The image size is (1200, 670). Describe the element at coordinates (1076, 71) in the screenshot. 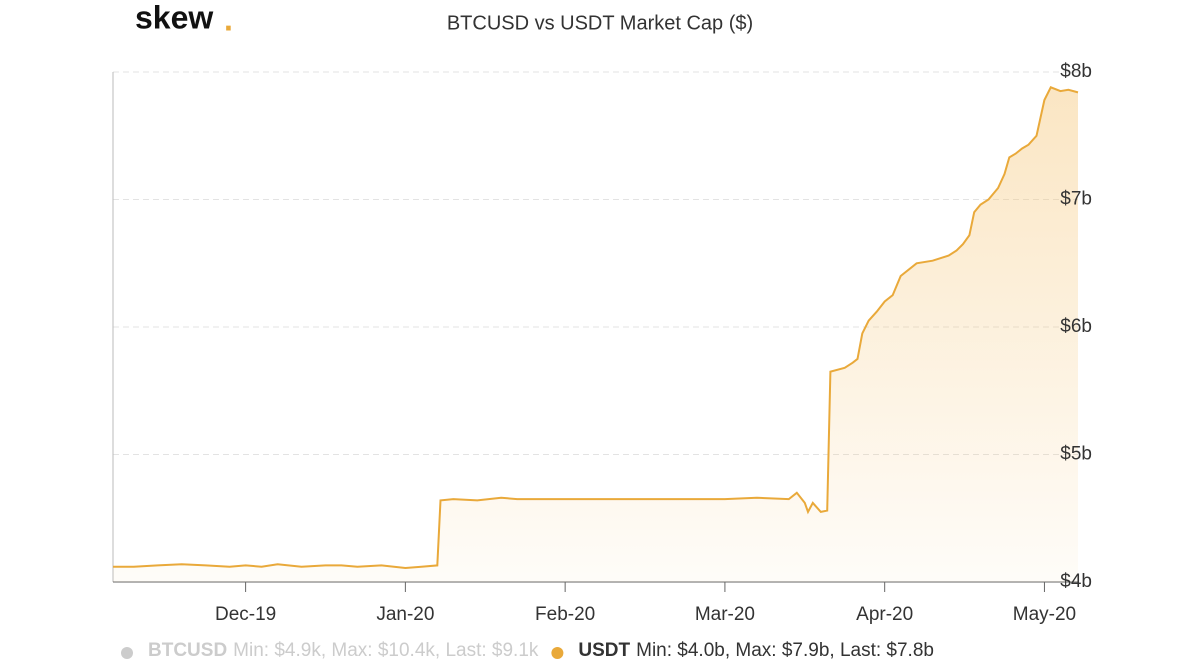

I see `y-tick-label: $8b` at that location.